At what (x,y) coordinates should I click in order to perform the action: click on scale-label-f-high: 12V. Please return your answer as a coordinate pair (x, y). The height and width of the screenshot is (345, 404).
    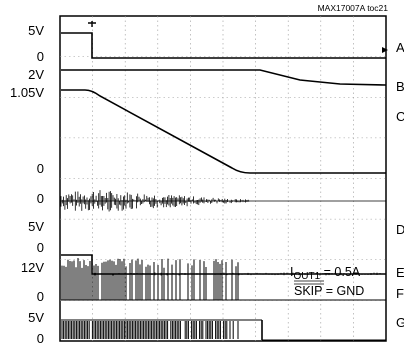
    Looking at the image, I should click on (32, 267).